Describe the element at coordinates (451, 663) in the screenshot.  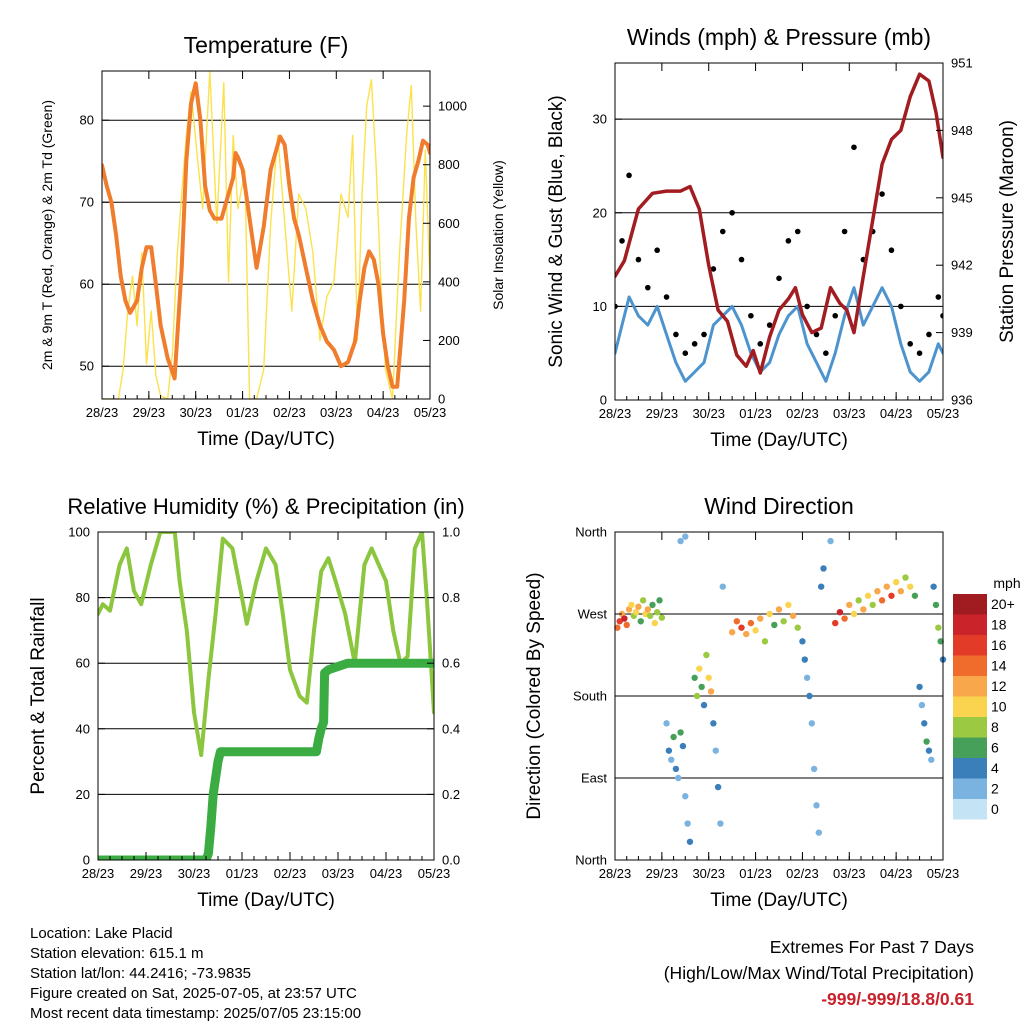
I see `y-right-tick-label: 0.6` at that location.